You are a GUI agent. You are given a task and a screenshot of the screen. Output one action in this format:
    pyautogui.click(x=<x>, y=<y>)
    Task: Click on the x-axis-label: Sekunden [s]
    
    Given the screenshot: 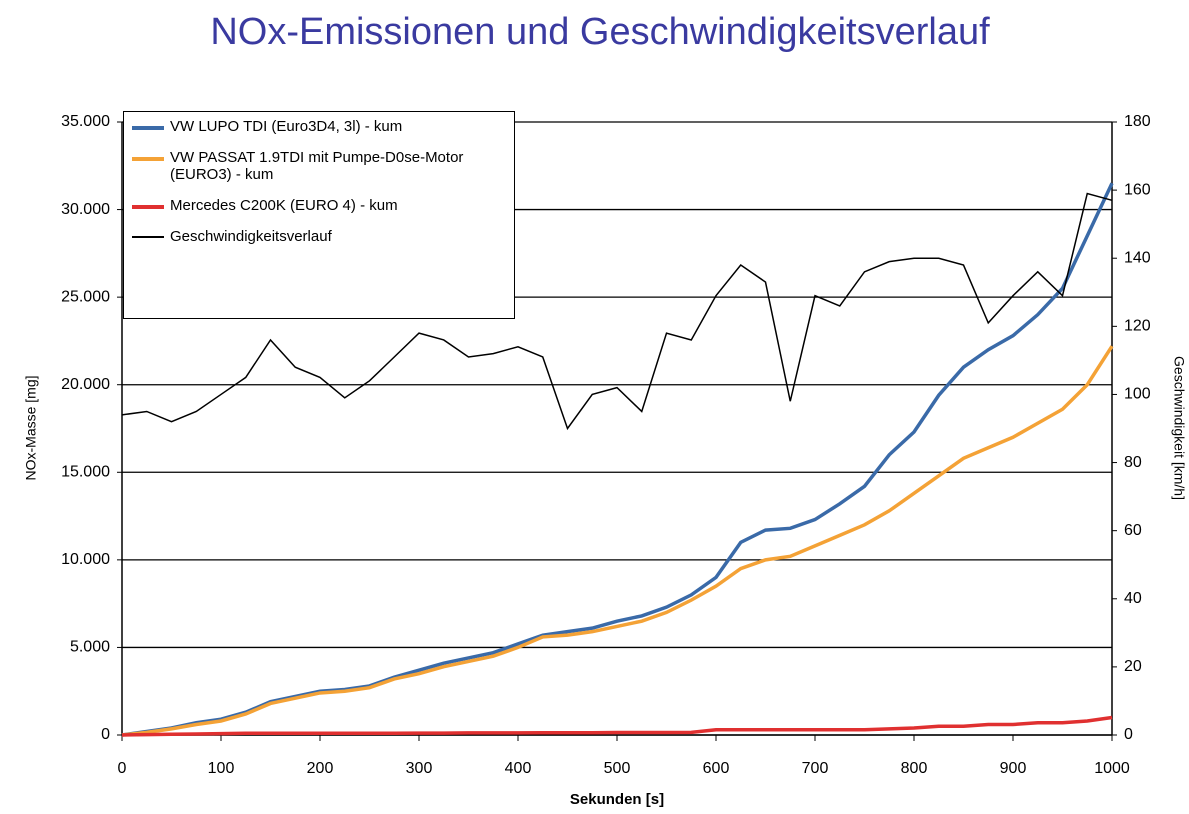 What is the action you would take?
    pyautogui.click(x=617, y=799)
    